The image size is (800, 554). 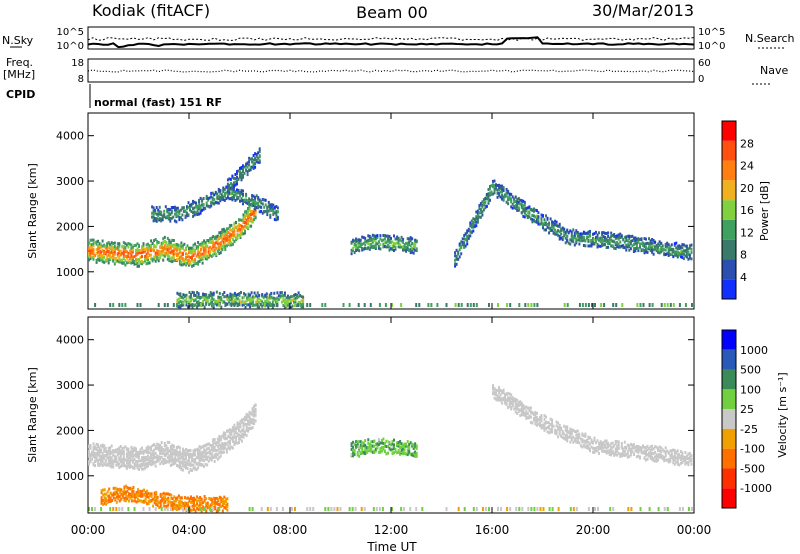 I want to click on time-axis-label: Time UT, so click(x=391, y=547).